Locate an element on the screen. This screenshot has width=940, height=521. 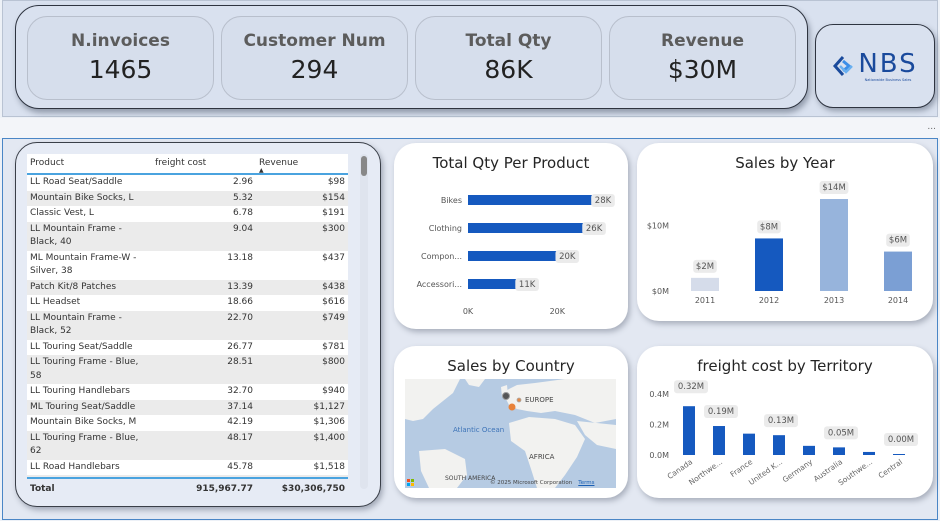
map-label-europe: EUROPE is located at coordinates (539, 400).